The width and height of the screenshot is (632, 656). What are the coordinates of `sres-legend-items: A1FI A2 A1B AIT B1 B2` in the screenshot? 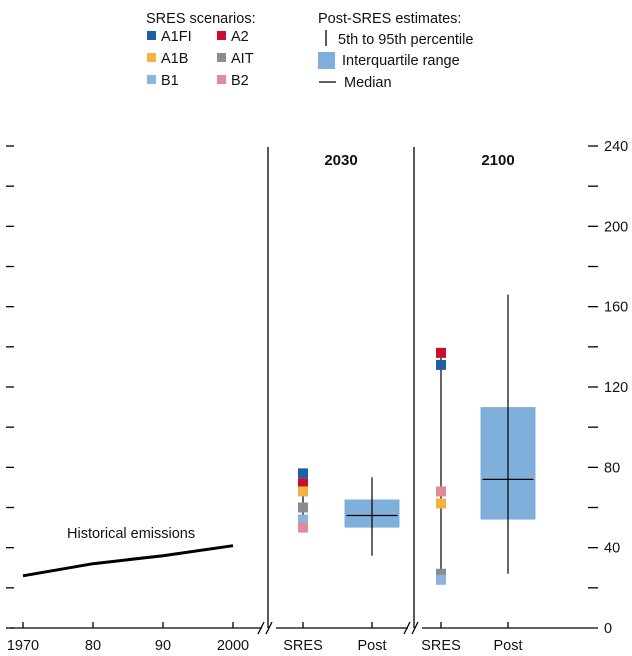 It's located at (200, 59).